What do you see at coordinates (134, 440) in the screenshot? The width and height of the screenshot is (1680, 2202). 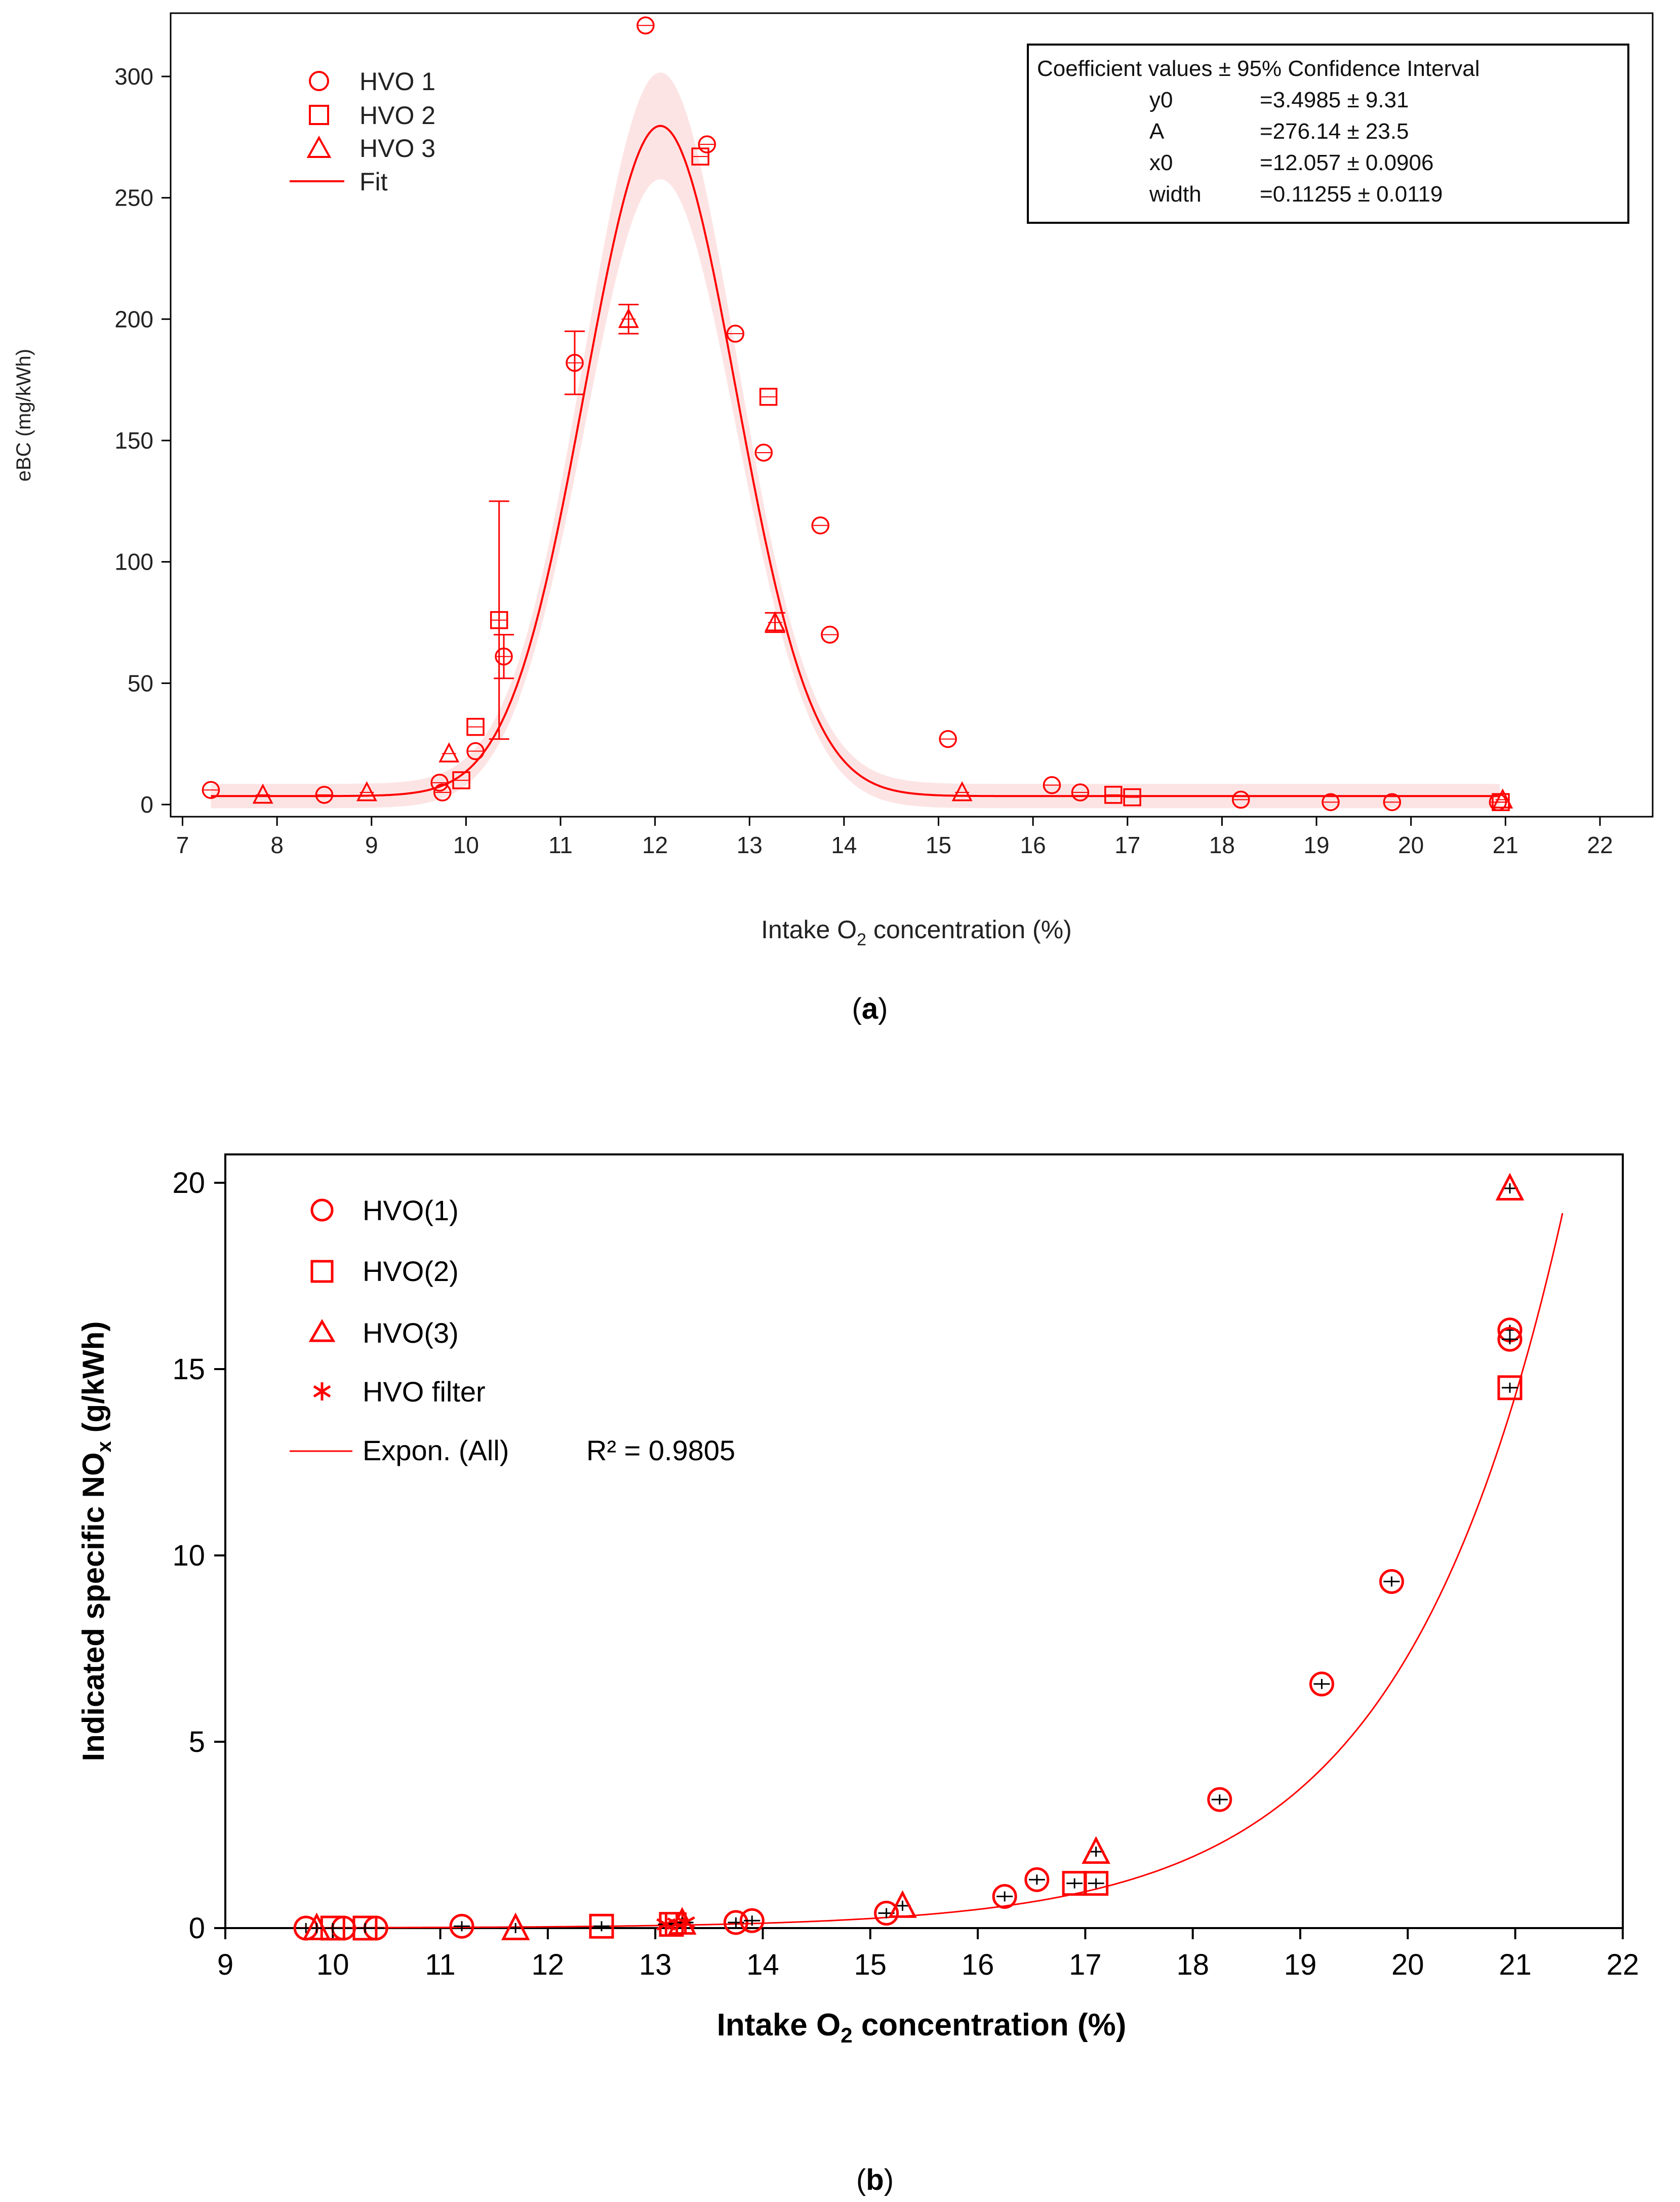 I see `y-tick-label-a: 150` at bounding box center [134, 440].